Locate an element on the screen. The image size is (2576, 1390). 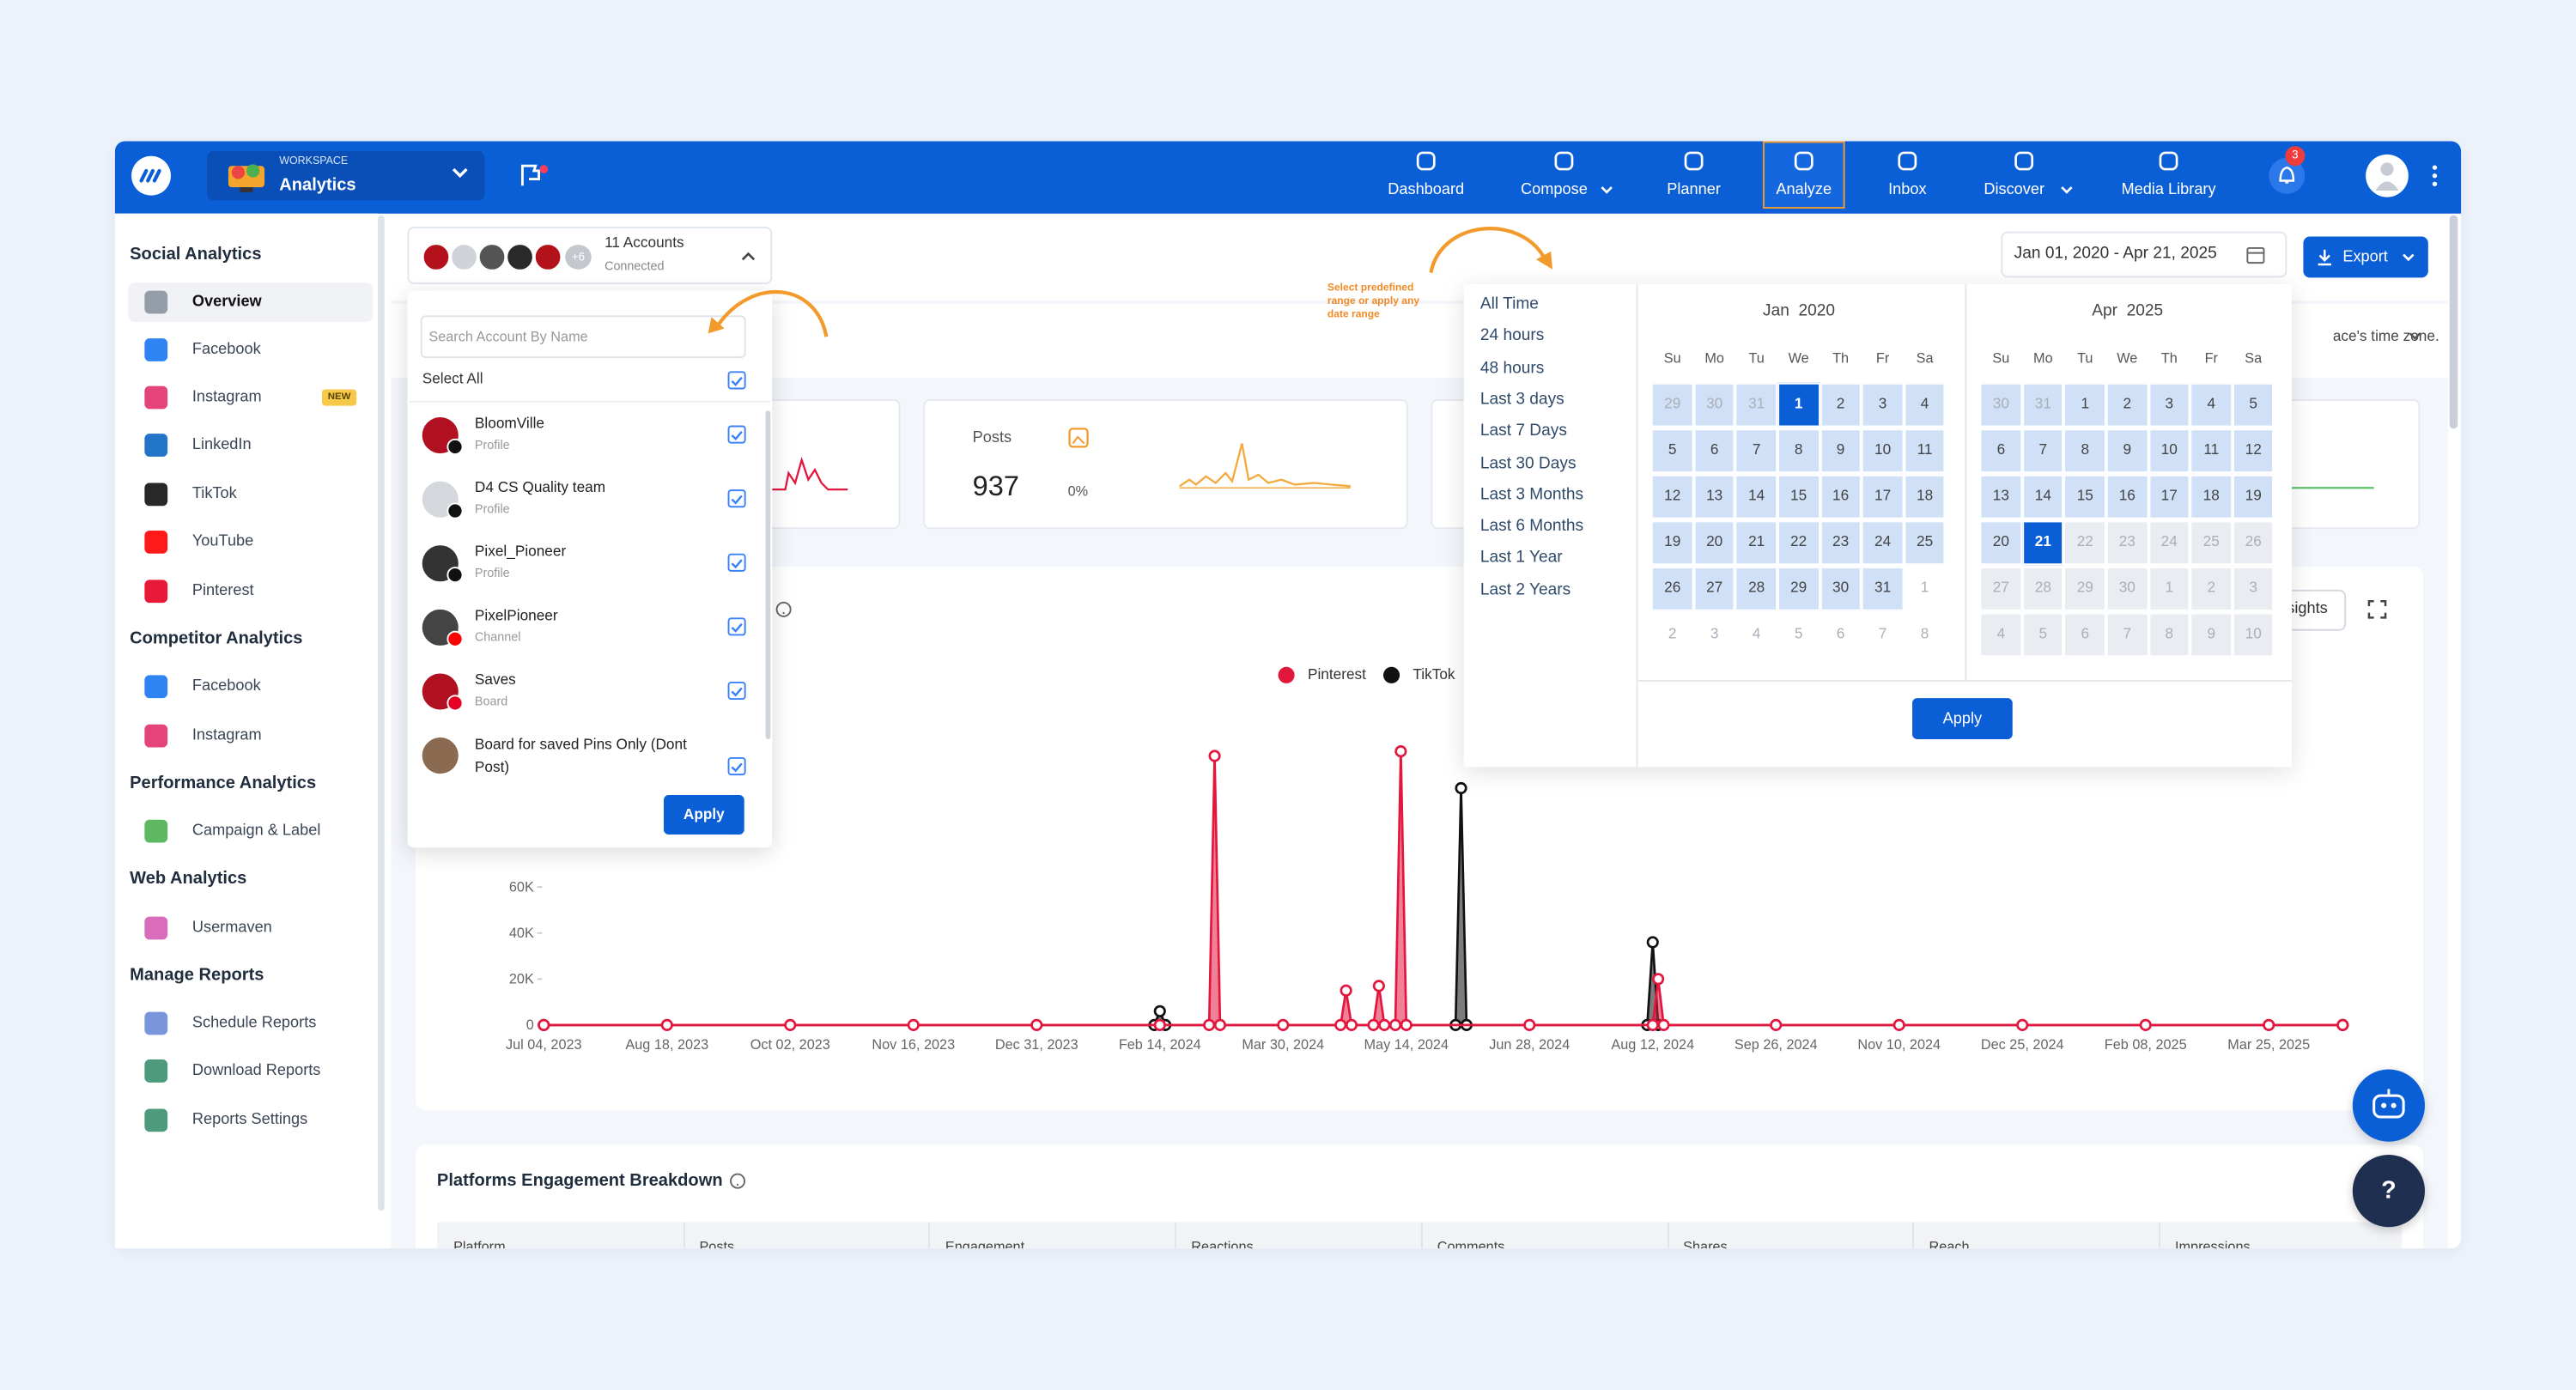
help-button is located at coordinates (2389, 1191).